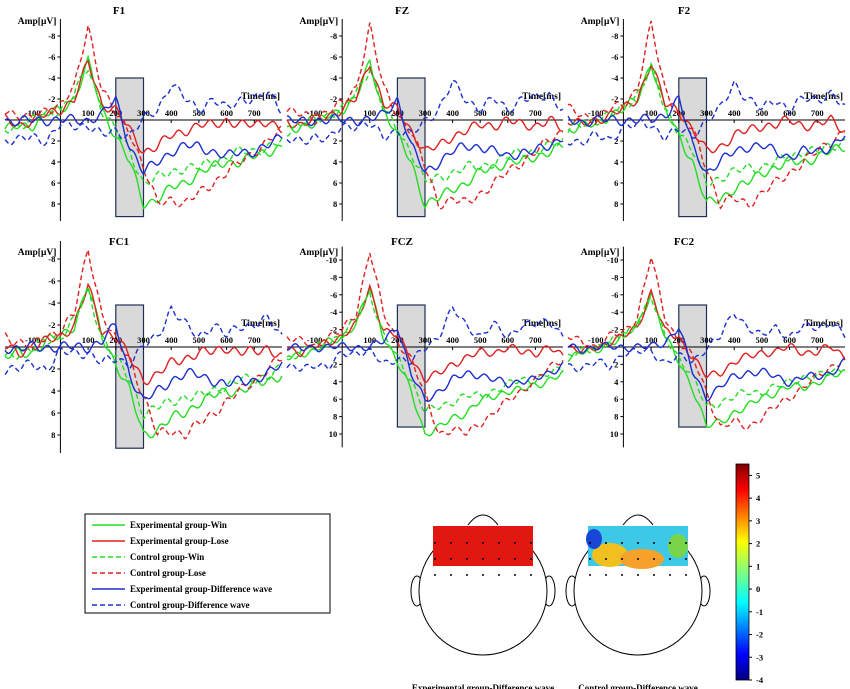  What do you see at coordinates (760, 680) in the screenshot?
I see `colorbar-tick-label: -4` at bounding box center [760, 680].